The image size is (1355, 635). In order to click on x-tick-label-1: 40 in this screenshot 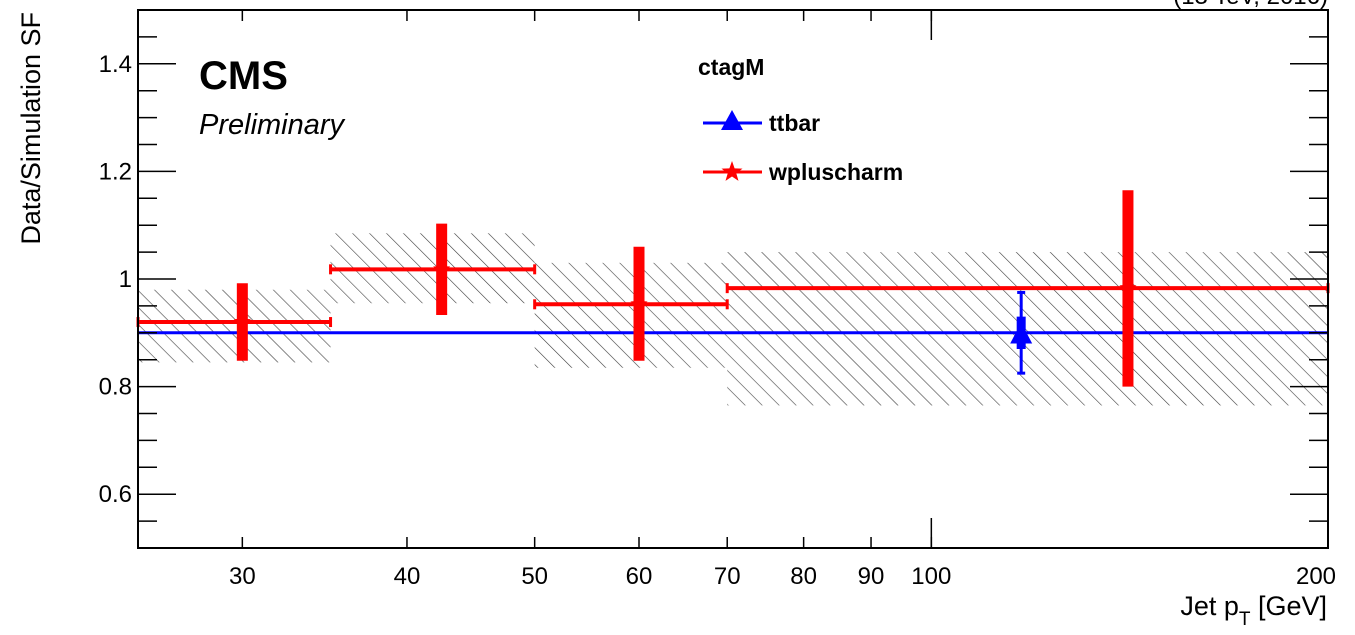, I will do `click(407, 576)`.